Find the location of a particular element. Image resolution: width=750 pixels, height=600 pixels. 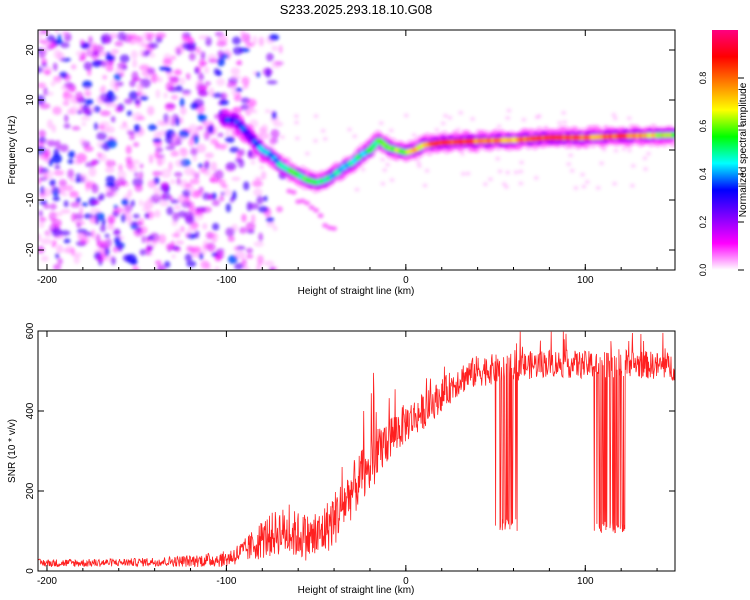

snr-xtick-label: 100 is located at coordinates (585, 581).